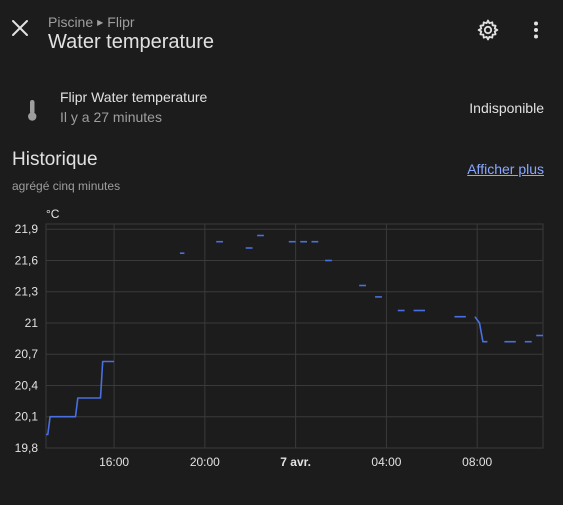 This screenshot has width=563, height=505. I want to click on x-tick-label: 08:00, so click(477, 462).